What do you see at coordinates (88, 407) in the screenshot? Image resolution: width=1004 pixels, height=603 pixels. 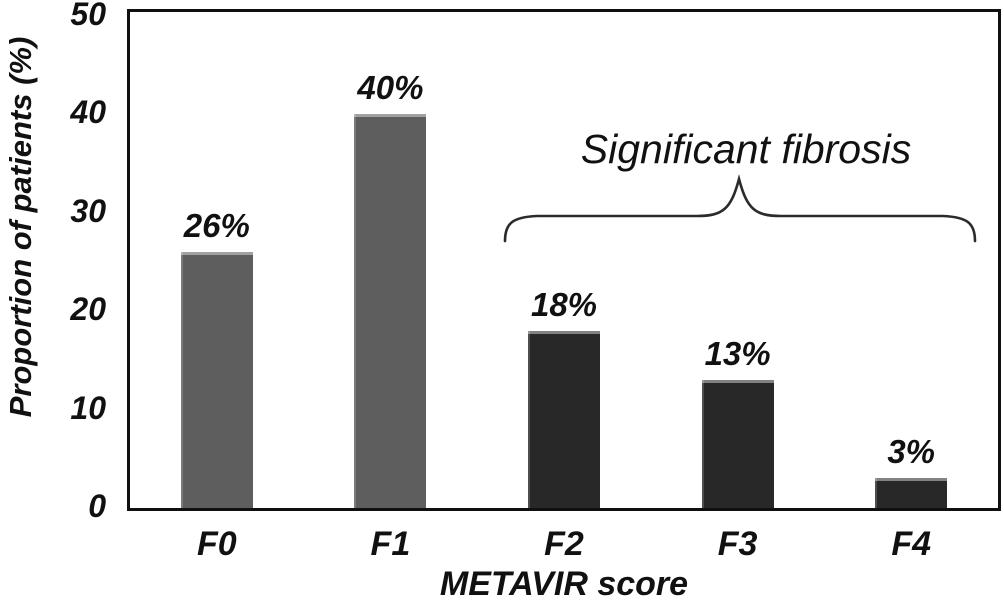 I see `y-tick-10: 10` at bounding box center [88, 407].